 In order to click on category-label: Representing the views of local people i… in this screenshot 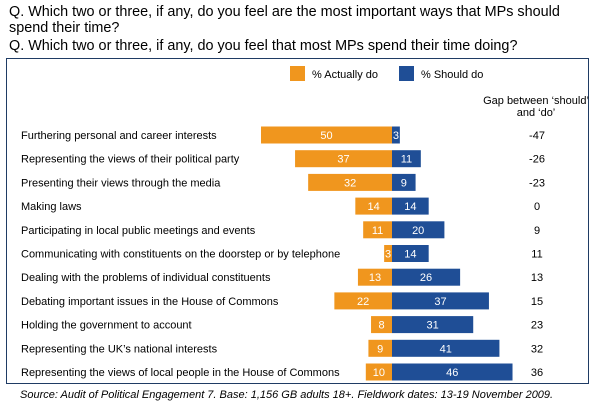, I will do `click(180, 373)`.